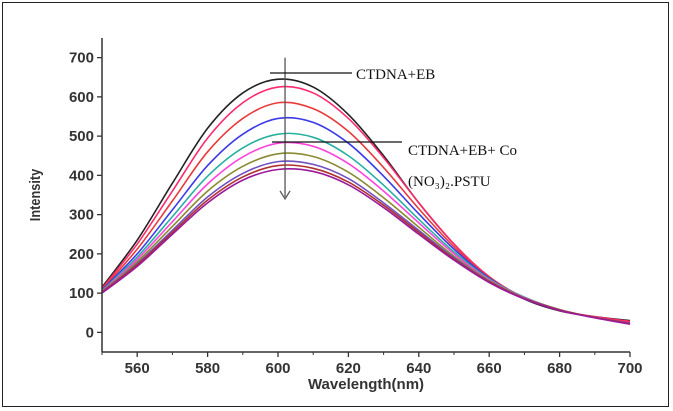 The width and height of the screenshot is (673, 411). I want to click on x-tick-label: 660, so click(489, 368).